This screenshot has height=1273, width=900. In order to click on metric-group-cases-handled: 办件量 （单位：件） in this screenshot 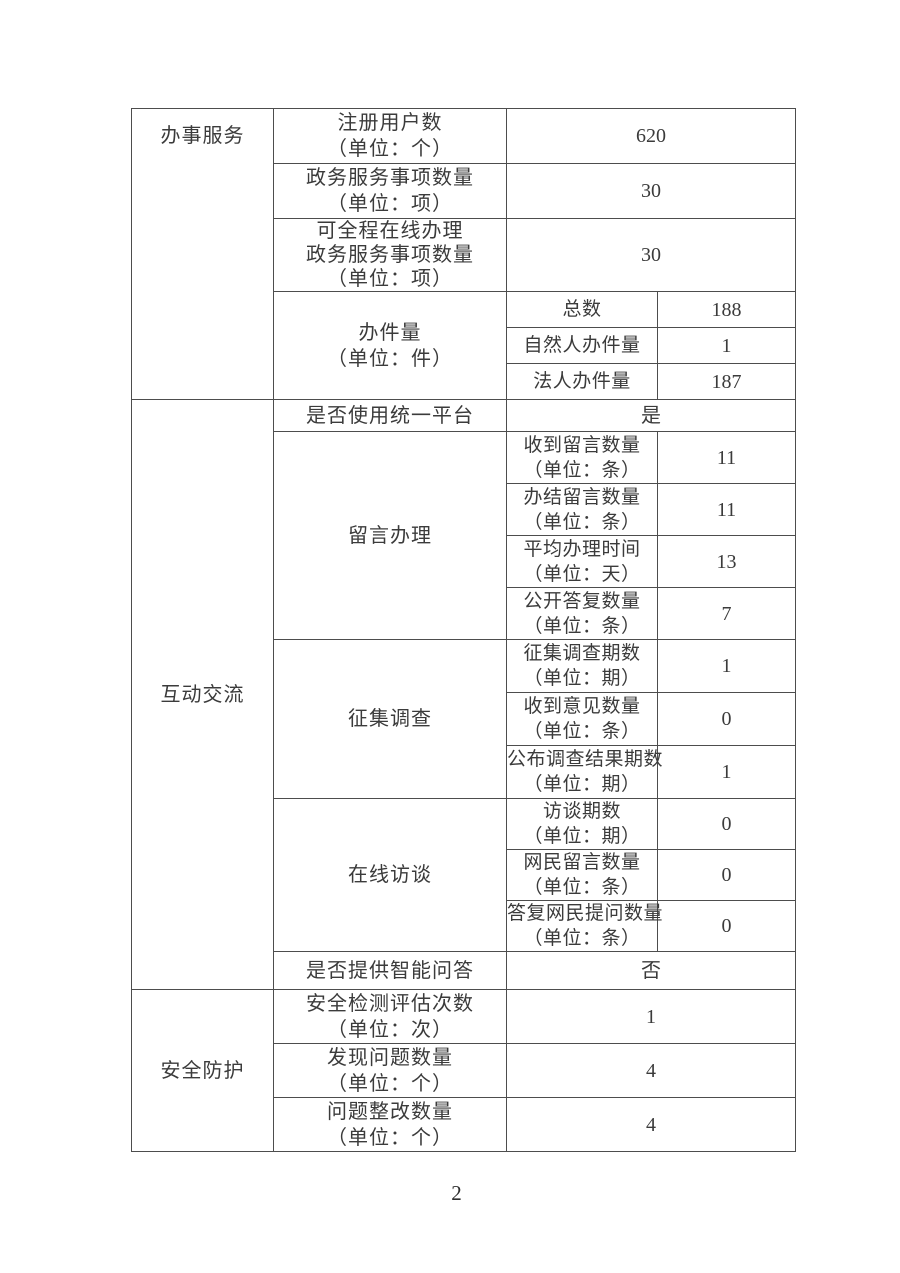, I will do `click(390, 345)`.